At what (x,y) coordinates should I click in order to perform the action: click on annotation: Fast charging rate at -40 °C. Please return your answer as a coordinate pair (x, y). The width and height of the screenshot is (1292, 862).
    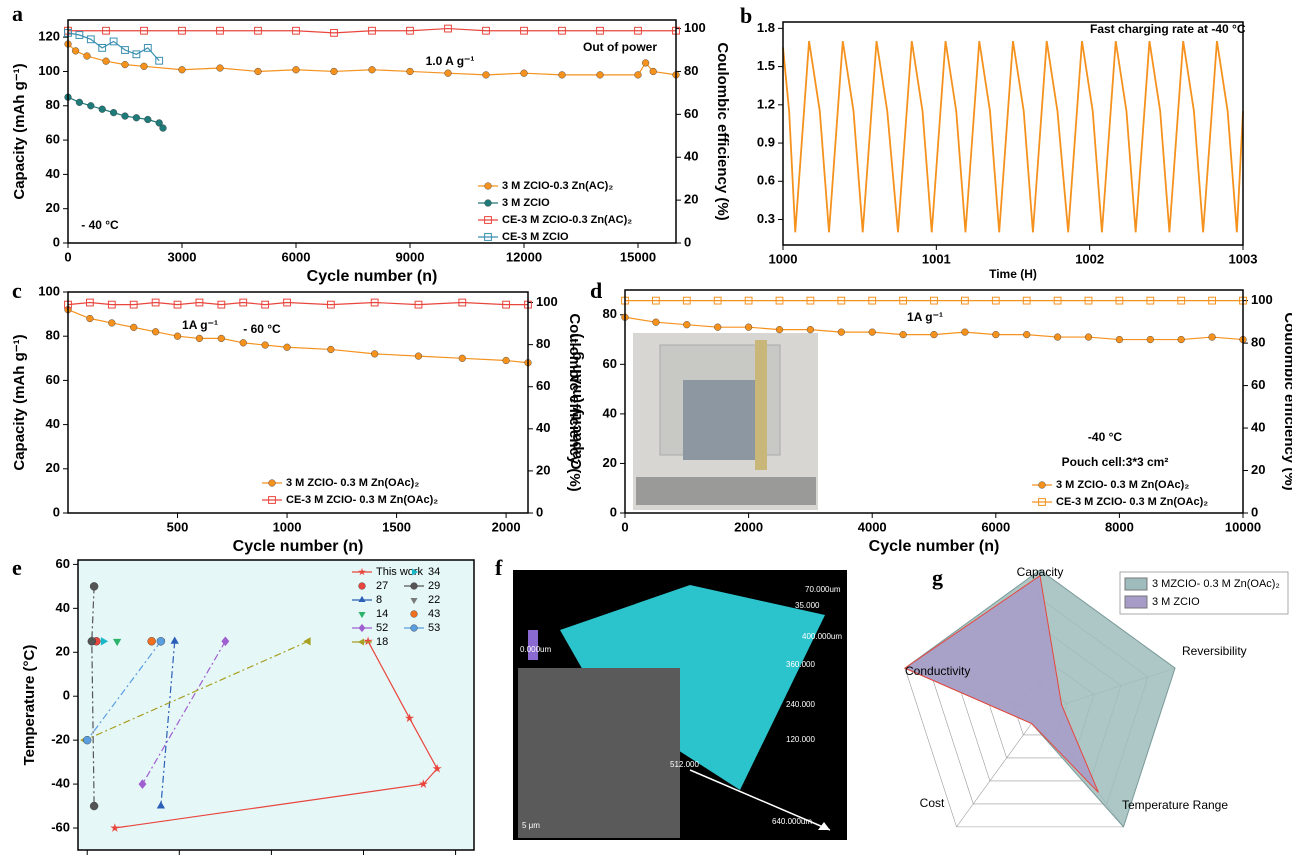
    Looking at the image, I should click on (1168, 29).